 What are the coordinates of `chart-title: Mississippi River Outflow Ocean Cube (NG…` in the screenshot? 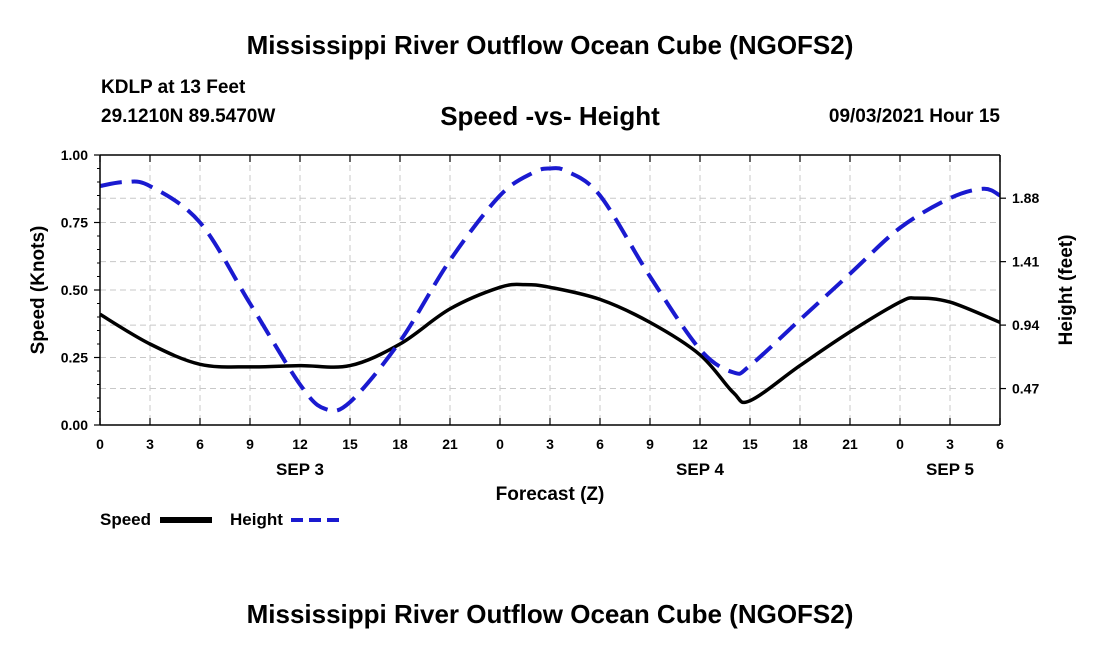 It's located at (550, 45).